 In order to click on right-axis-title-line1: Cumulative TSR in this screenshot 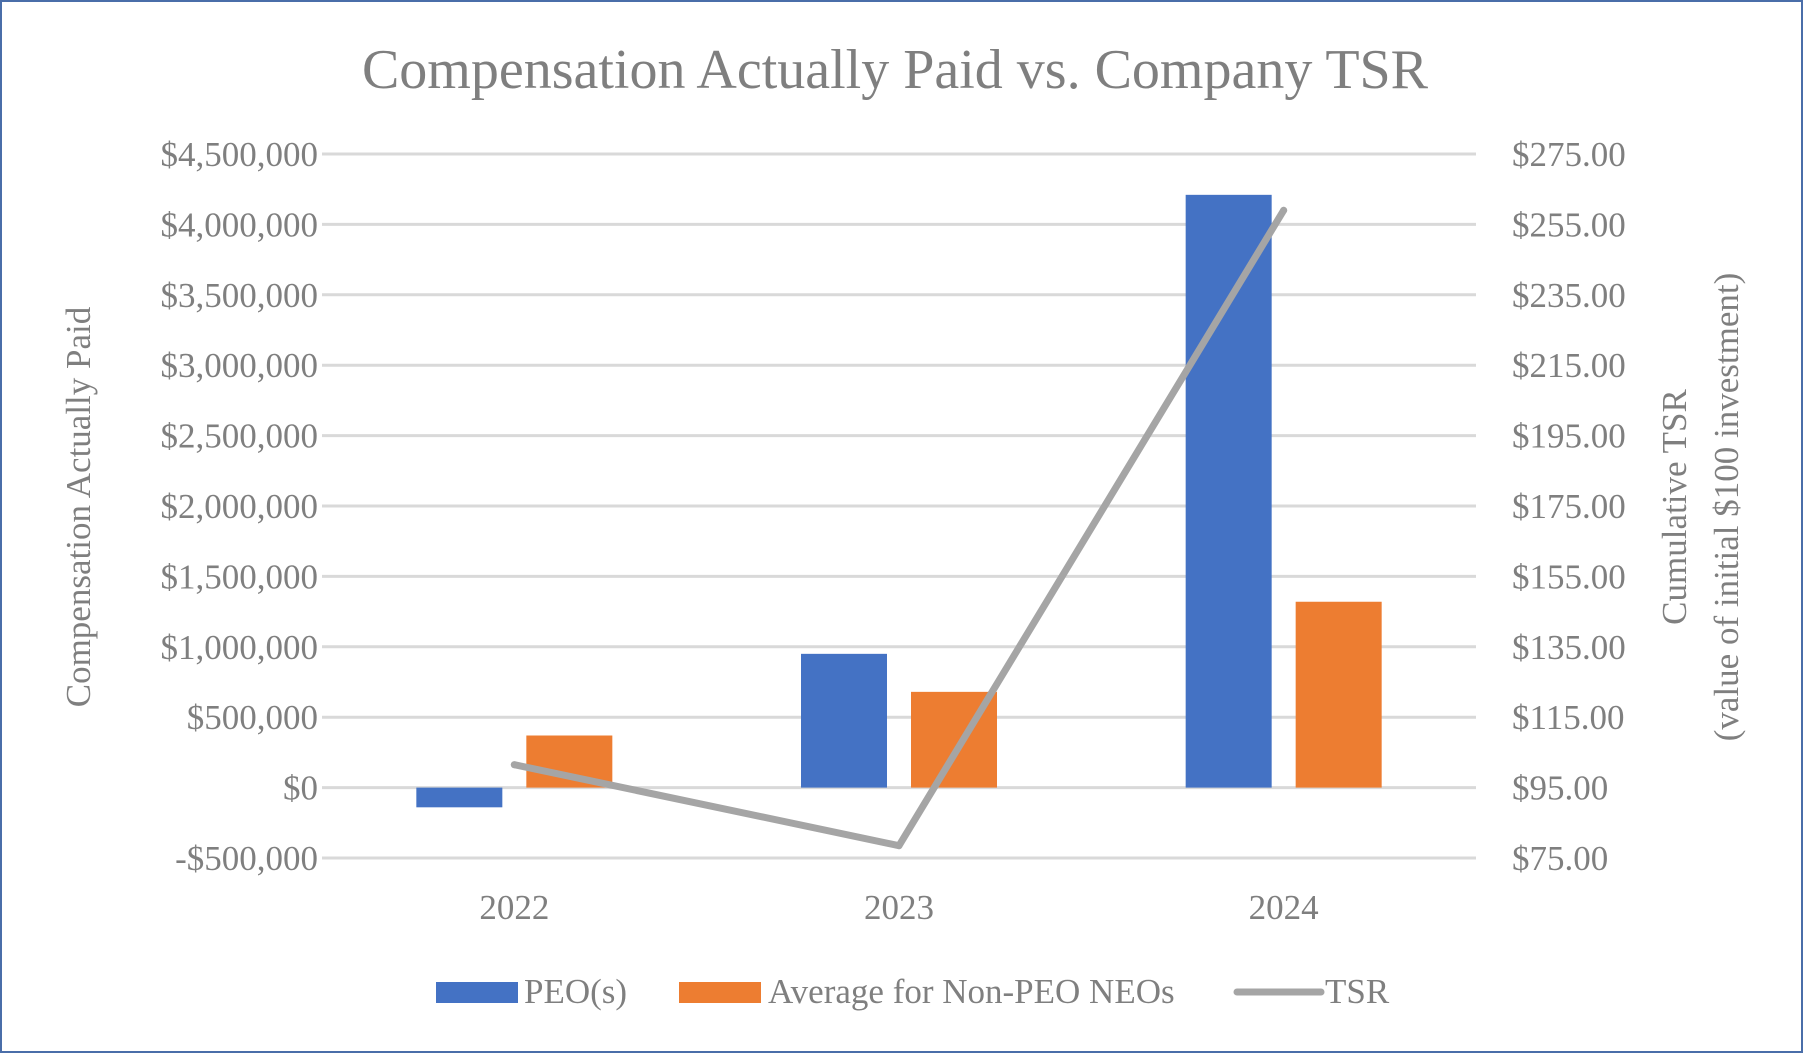, I will do `click(1674, 507)`.